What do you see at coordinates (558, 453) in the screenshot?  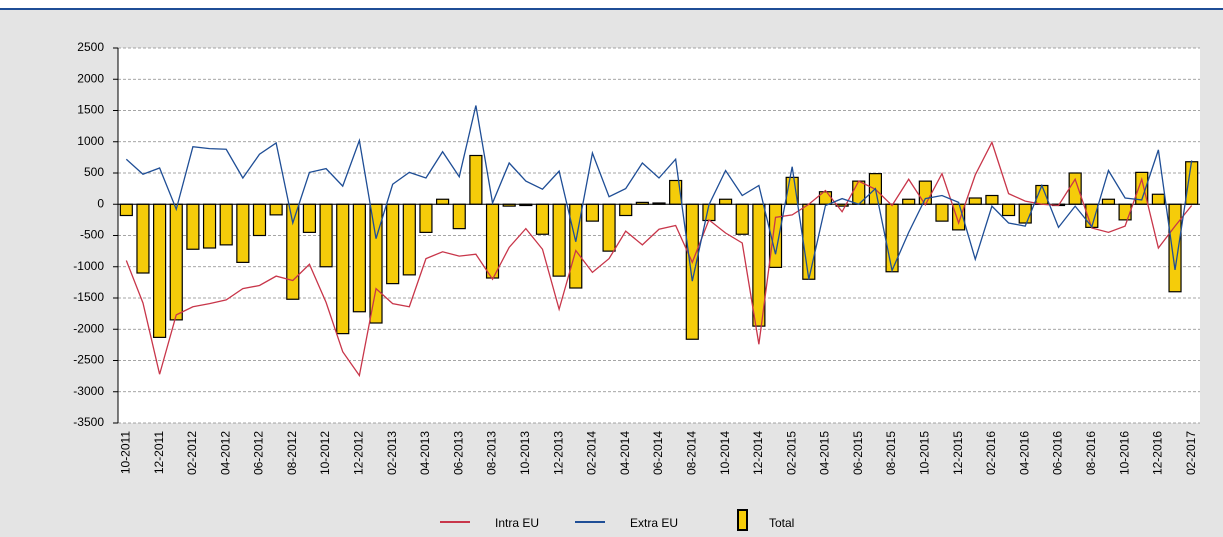 I see `x-tick-label: 12-2013` at bounding box center [558, 453].